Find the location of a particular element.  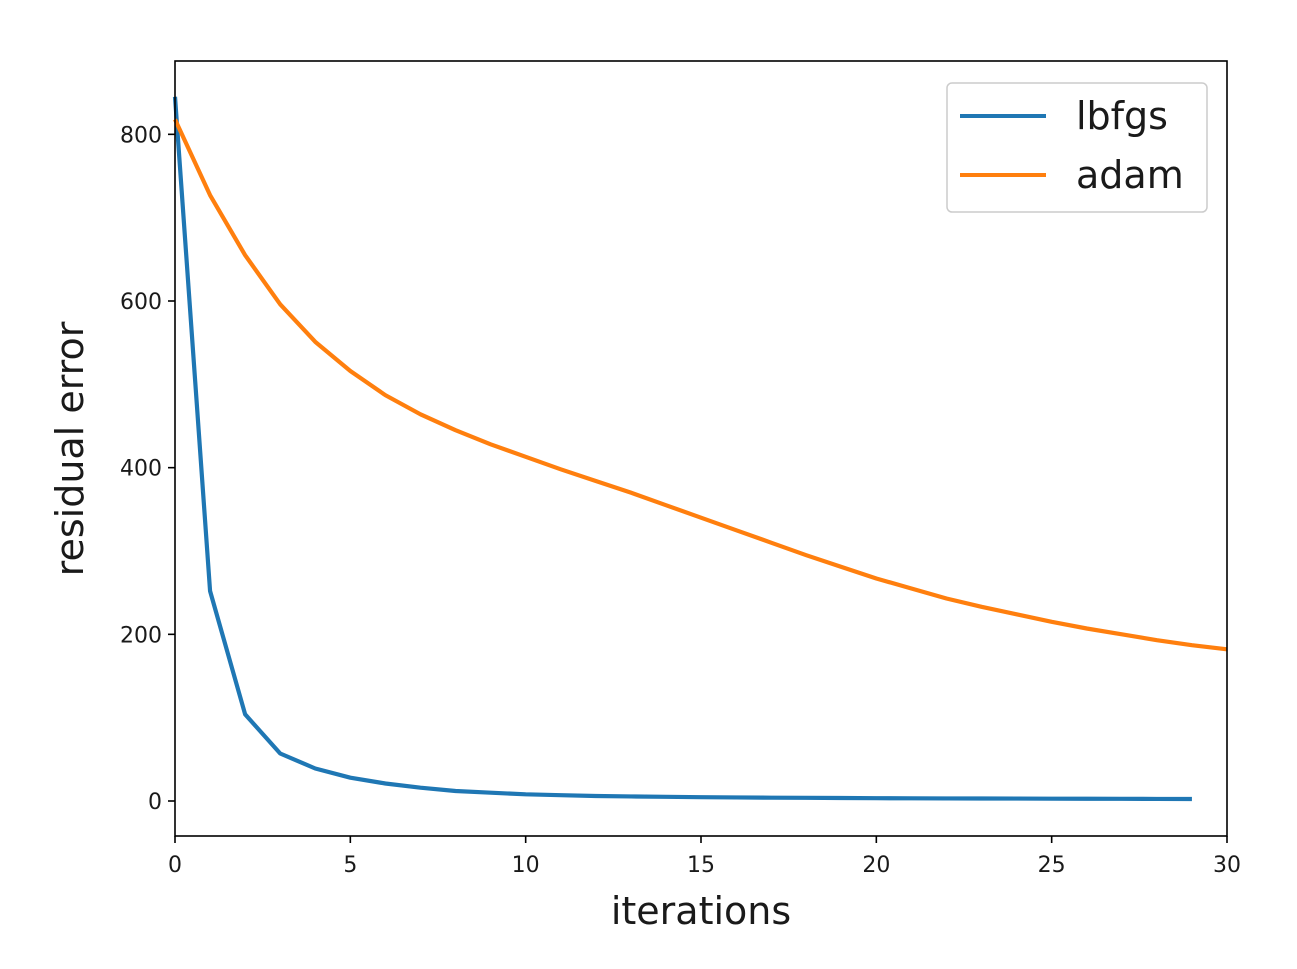

x-tick-label: 20 is located at coordinates (876, 865).